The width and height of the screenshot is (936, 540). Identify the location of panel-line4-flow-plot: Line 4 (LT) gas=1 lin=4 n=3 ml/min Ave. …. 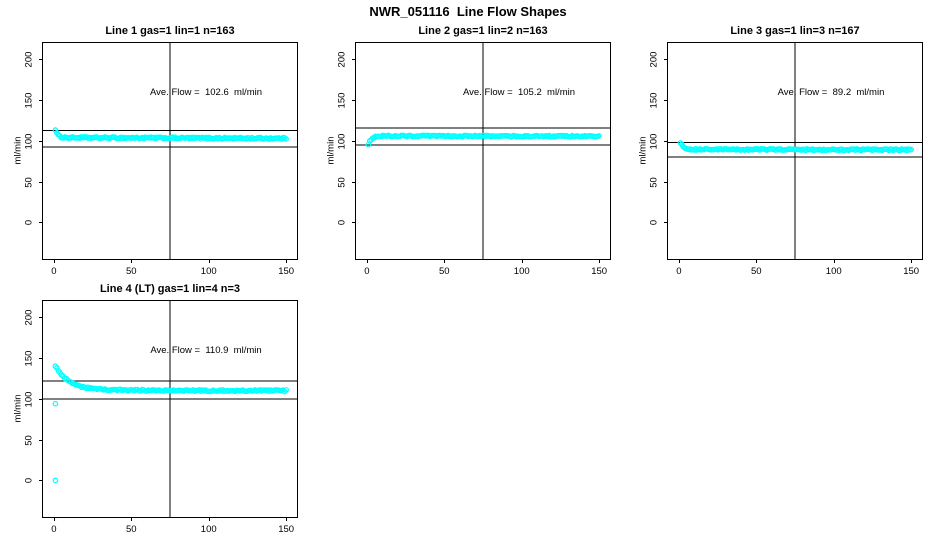
(155, 409).